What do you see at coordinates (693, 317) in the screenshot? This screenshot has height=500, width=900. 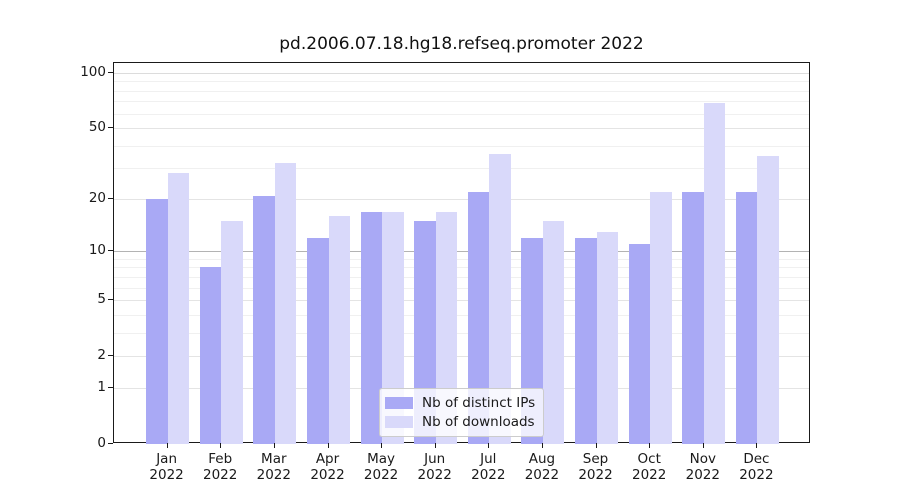 I see `bar-distinct-ips-nov` at bounding box center [693, 317].